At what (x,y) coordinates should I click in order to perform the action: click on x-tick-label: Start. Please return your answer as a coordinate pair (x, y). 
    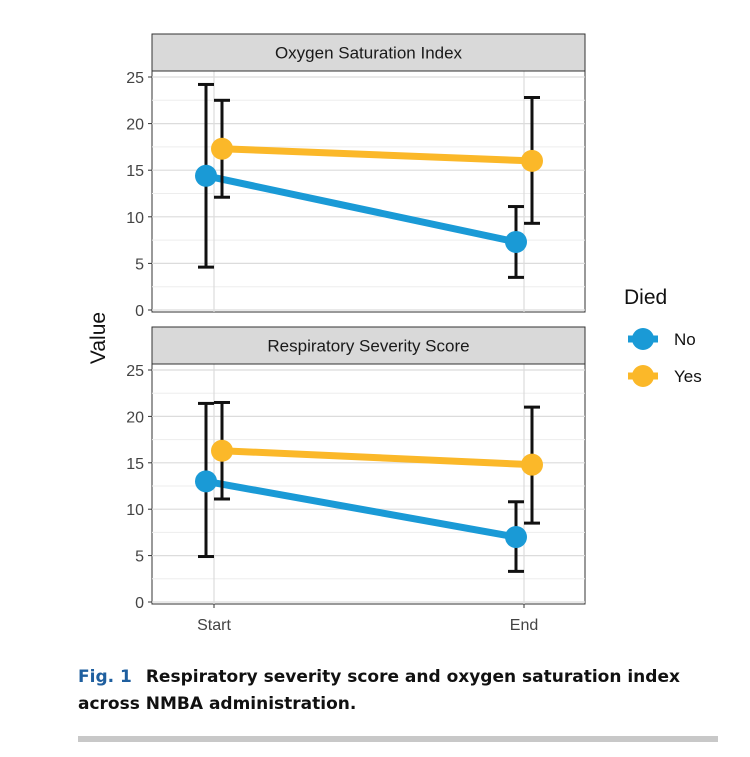
    Looking at the image, I should click on (214, 625).